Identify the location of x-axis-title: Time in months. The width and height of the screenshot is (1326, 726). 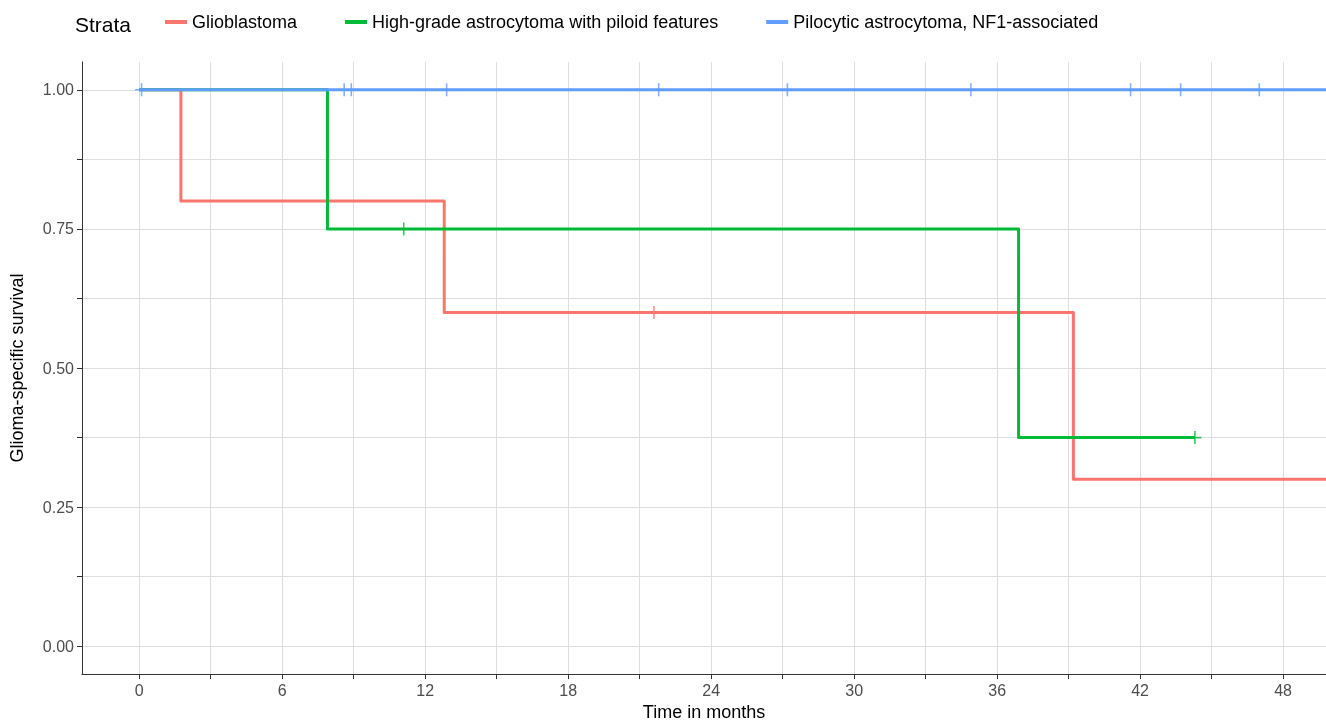
(704, 712).